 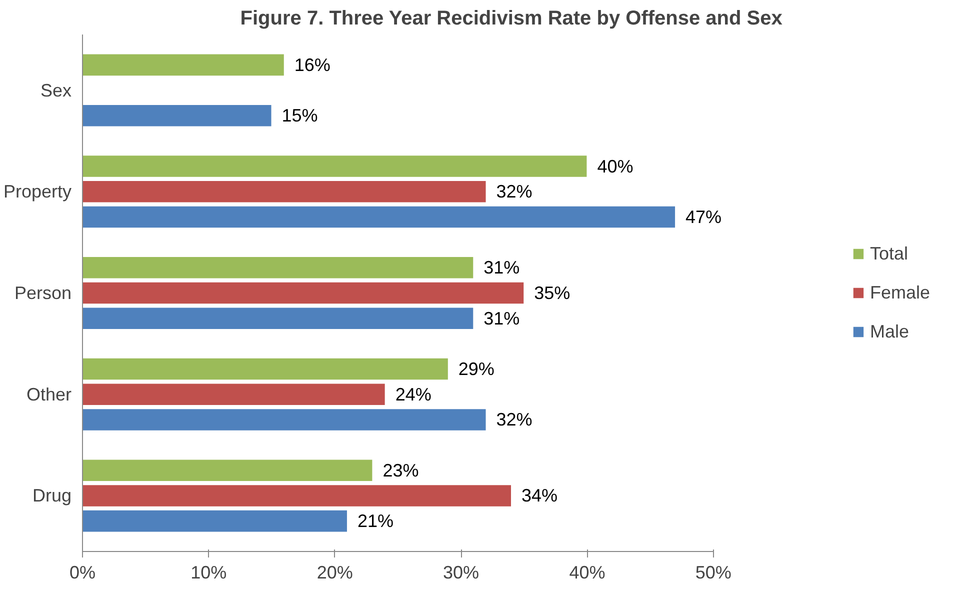 What do you see at coordinates (56, 90) in the screenshot?
I see `y-tick-label: Sex` at bounding box center [56, 90].